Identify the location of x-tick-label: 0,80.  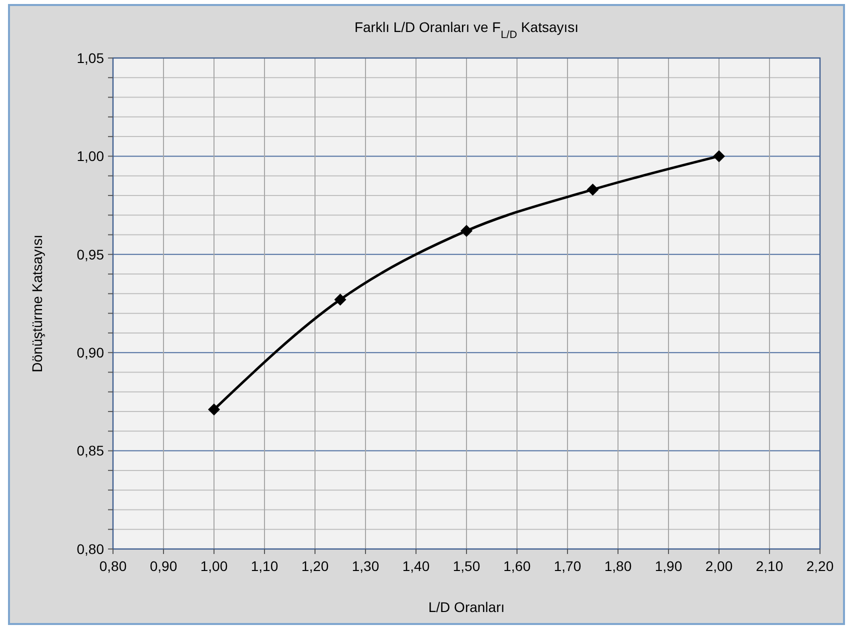
(113, 566).